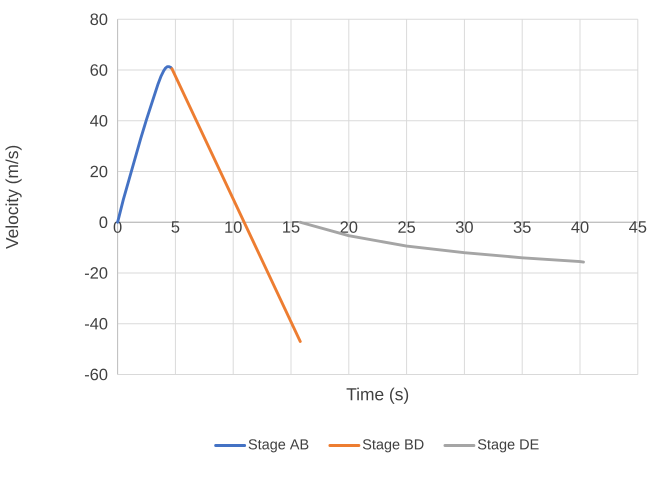  I want to click on legend-label: Stage DE, so click(508, 445).